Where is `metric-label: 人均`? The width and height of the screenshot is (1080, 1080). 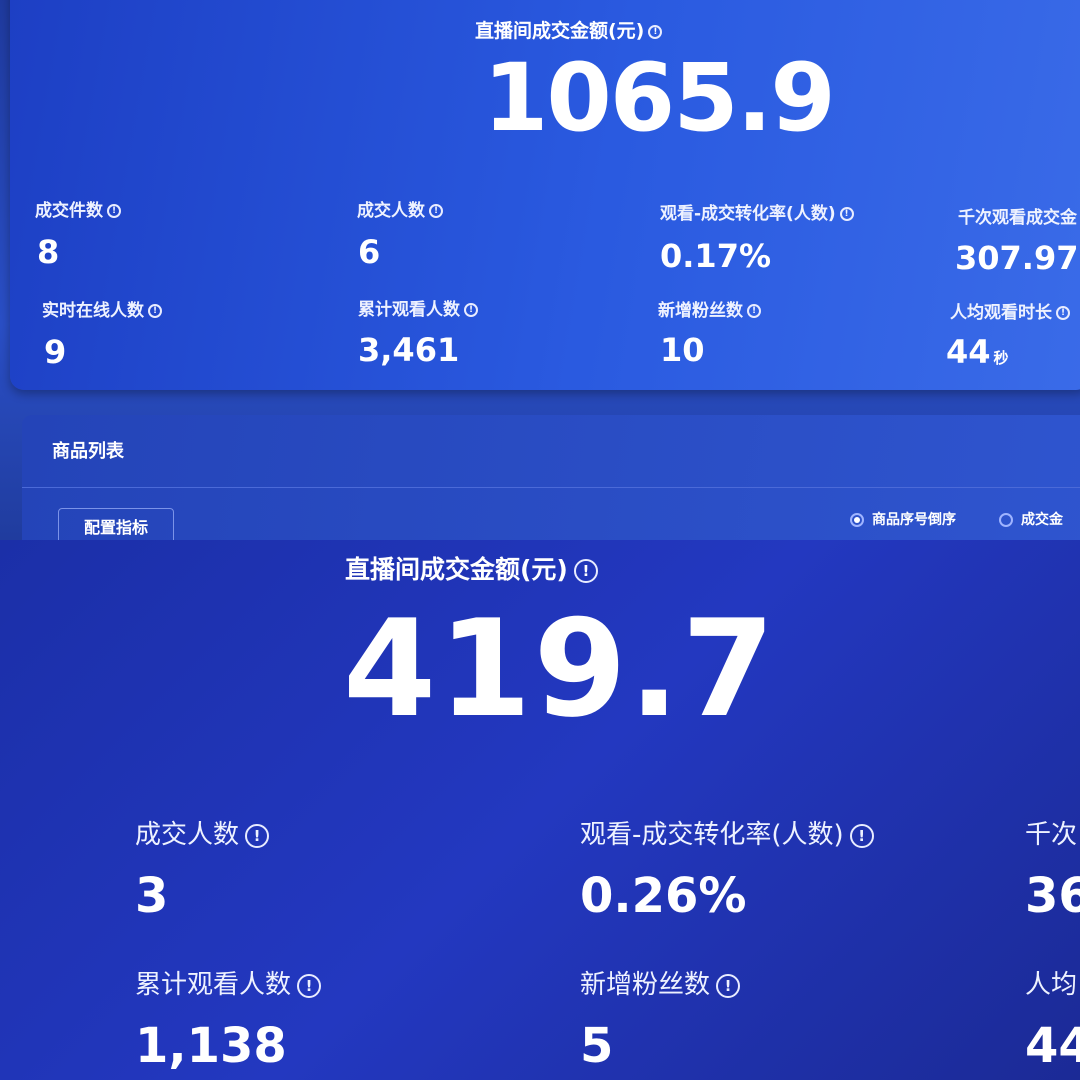
metric-label: 人均 is located at coordinates (1051, 985).